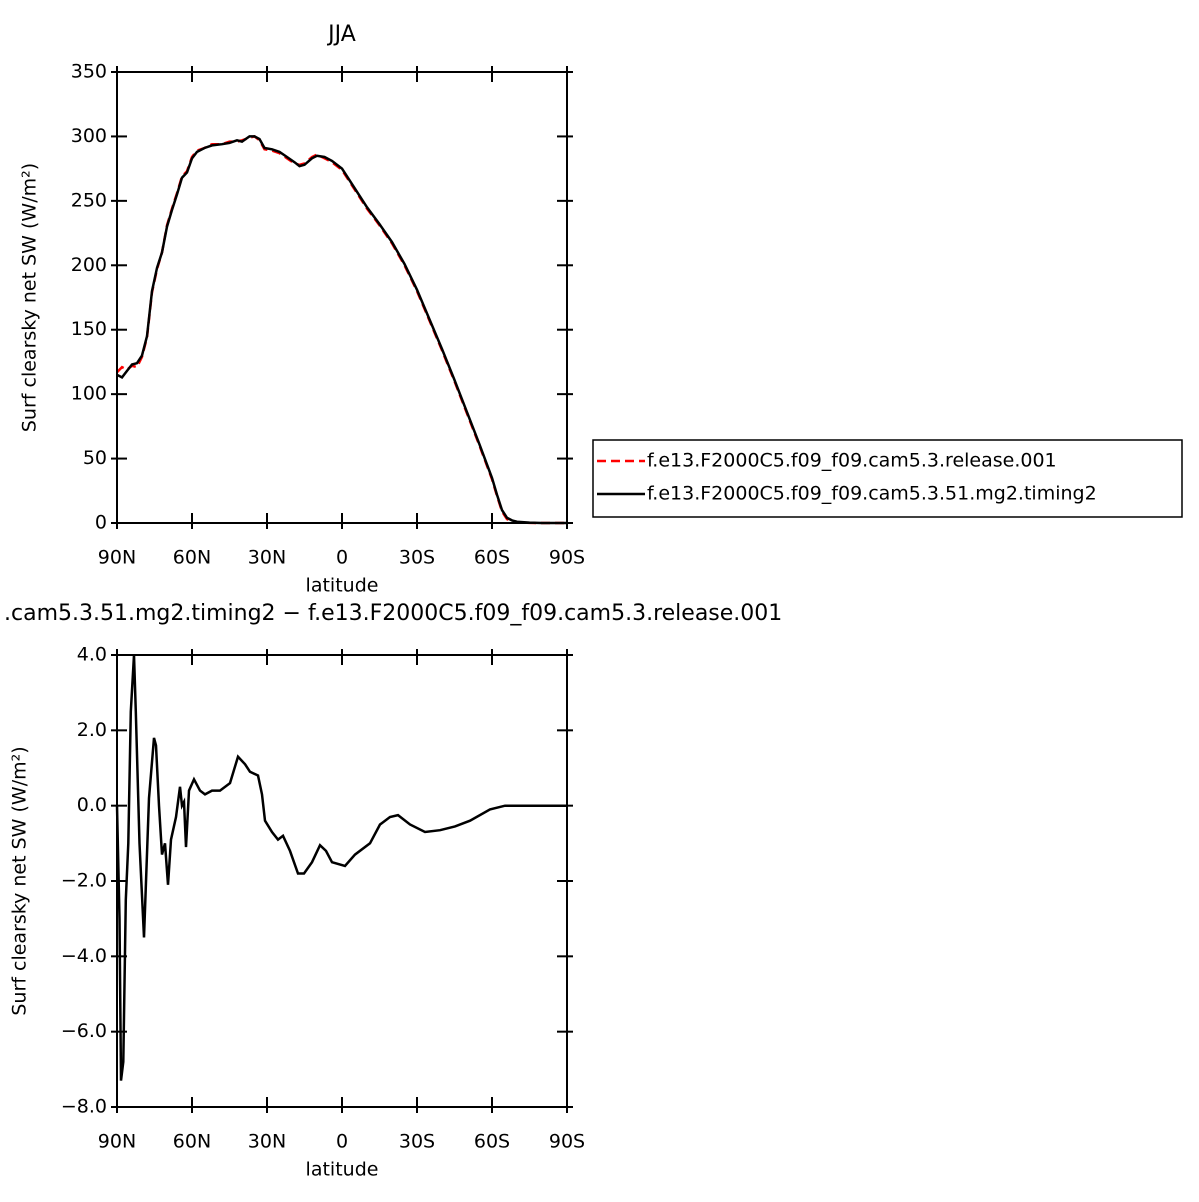 The image size is (1199, 1202). What do you see at coordinates (84, 1107) in the screenshot?
I see `y-tick-label: −8.0` at bounding box center [84, 1107].